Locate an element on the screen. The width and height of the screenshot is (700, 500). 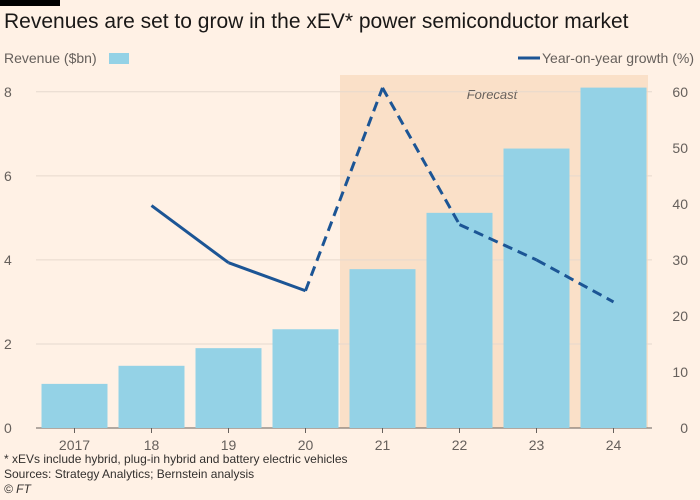
legend-revenue-label: Revenue ($bn) is located at coordinates (50, 58).